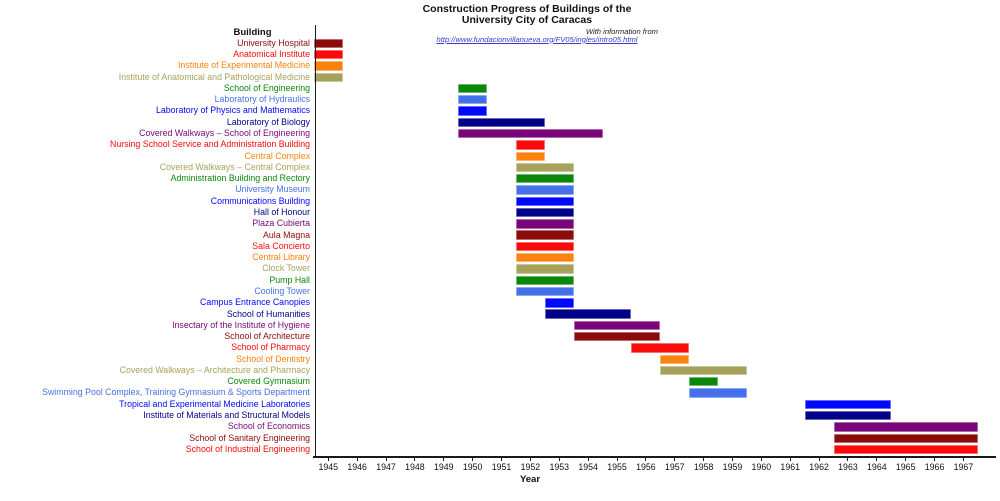 Image resolution: width=1000 pixels, height=501 pixels. What do you see at coordinates (224, 133) in the screenshot?
I see `building-label: Covered Walkways – School of Engineering` at bounding box center [224, 133].